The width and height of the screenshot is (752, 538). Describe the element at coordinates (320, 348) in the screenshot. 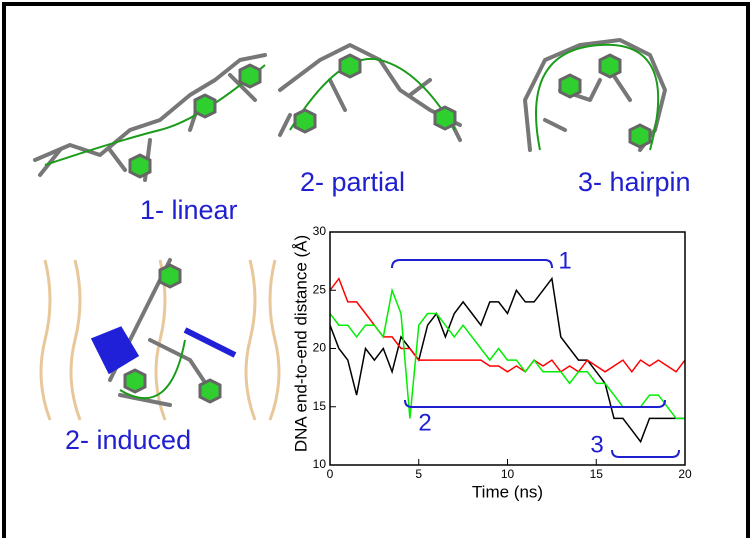

I see `y-tick-label: 20` at that location.